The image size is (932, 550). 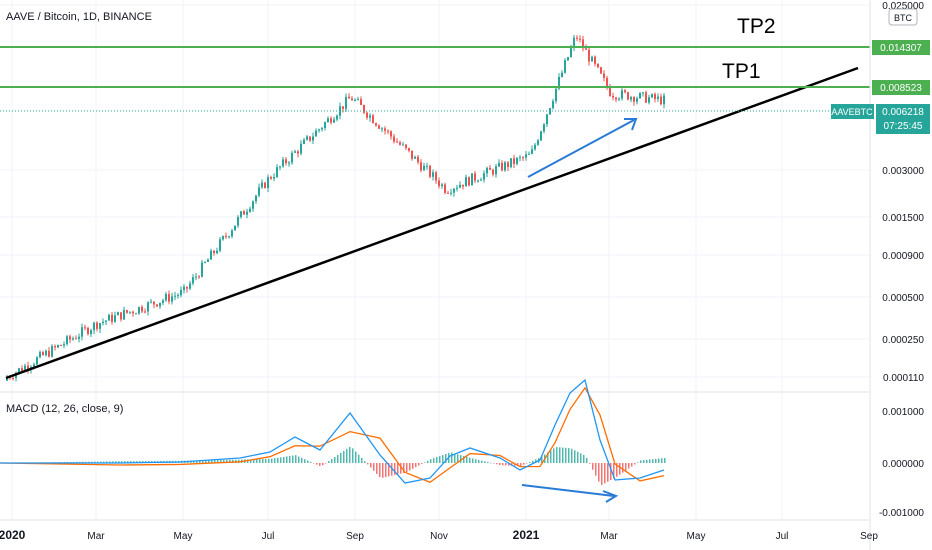 I want to click on time-tick-label: Mar, so click(x=609, y=536).